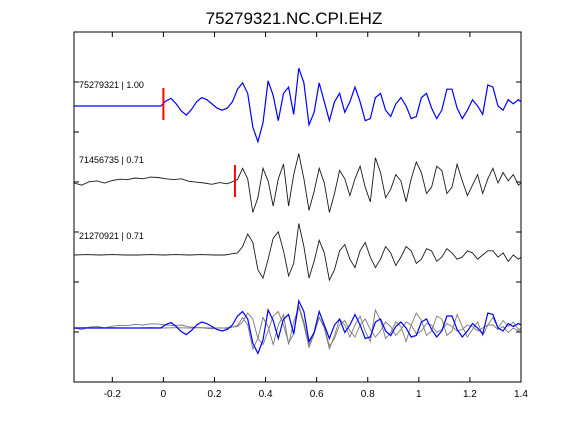  I want to click on trace-label: 71456735 | 0.71, so click(111, 160).